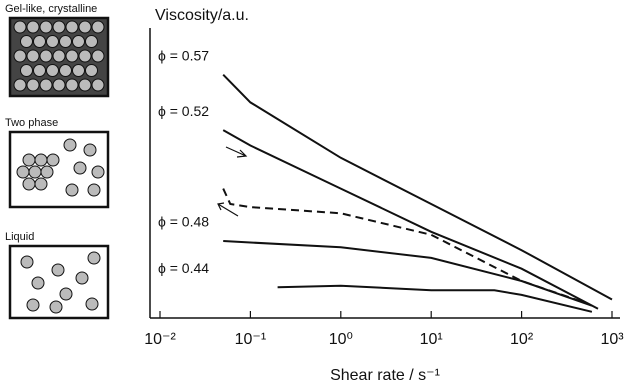 The width and height of the screenshot is (627, 390). I want to click on particles, so click(59, 167).